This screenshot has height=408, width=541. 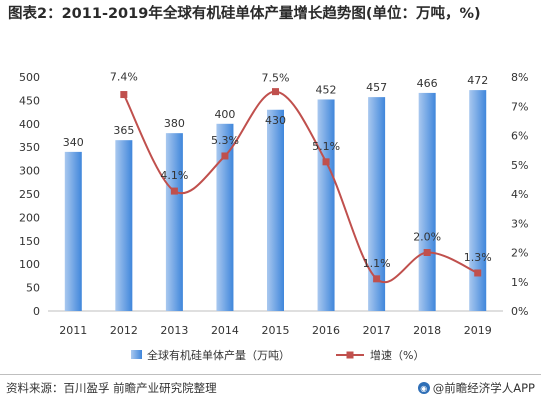 What do you see at coordinates (376, 87) in the screenshot?
I see `bar-data-label: 457` at bounding box center [376, 87].